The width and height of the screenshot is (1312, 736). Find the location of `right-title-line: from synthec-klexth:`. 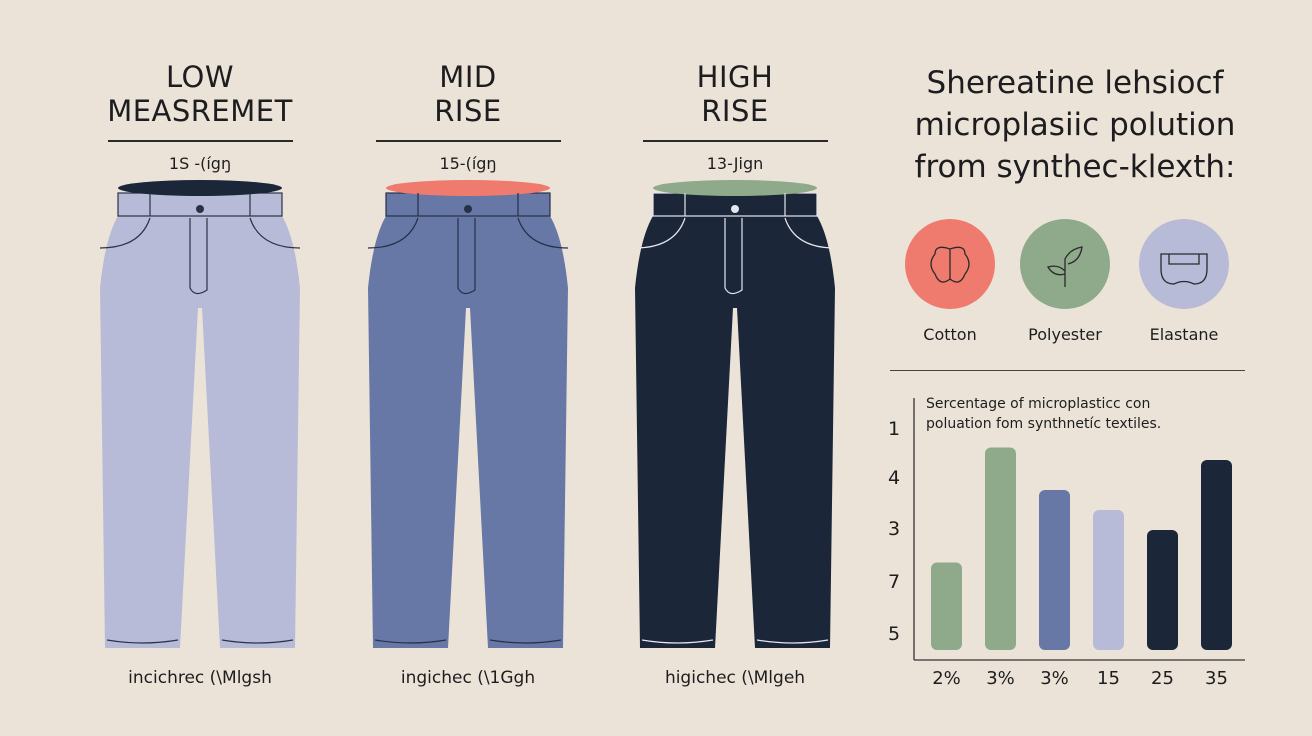

right-title-line: from synthec-klexth: is located at coordinates (1075, 167).